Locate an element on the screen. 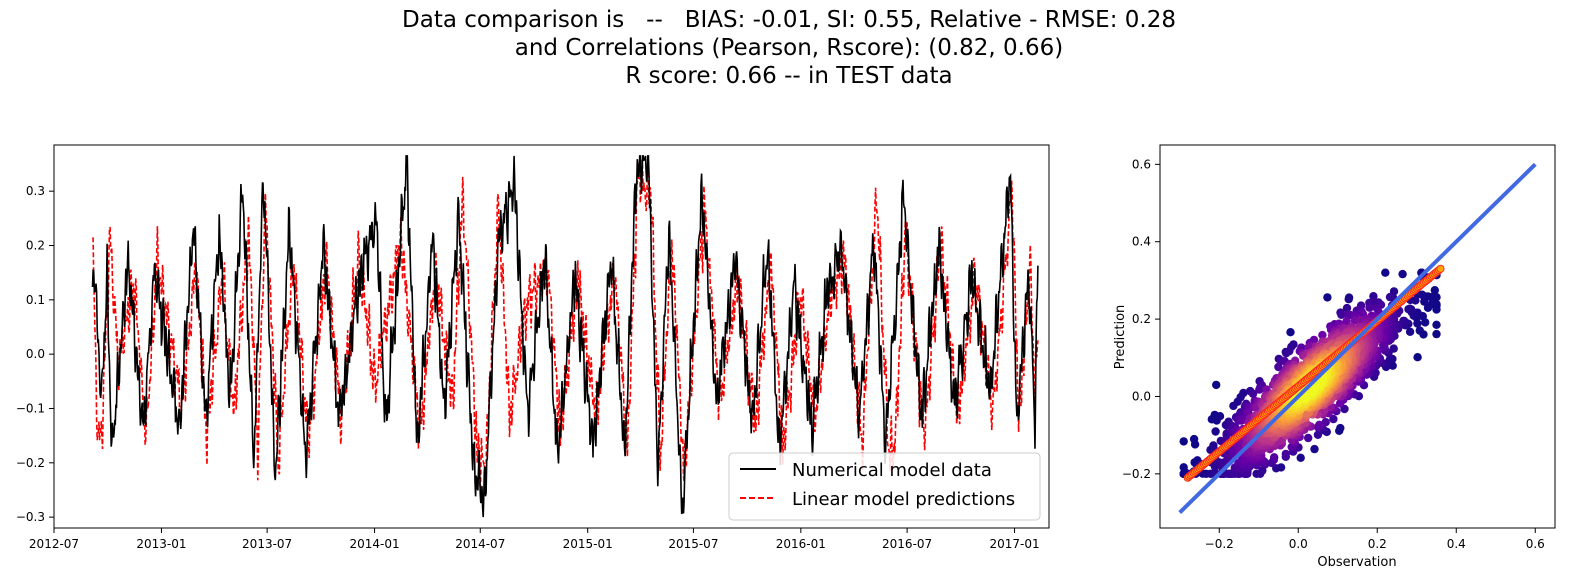  timeseries-x-tick-label: 2014-07 is located at coordinates (480, 544).